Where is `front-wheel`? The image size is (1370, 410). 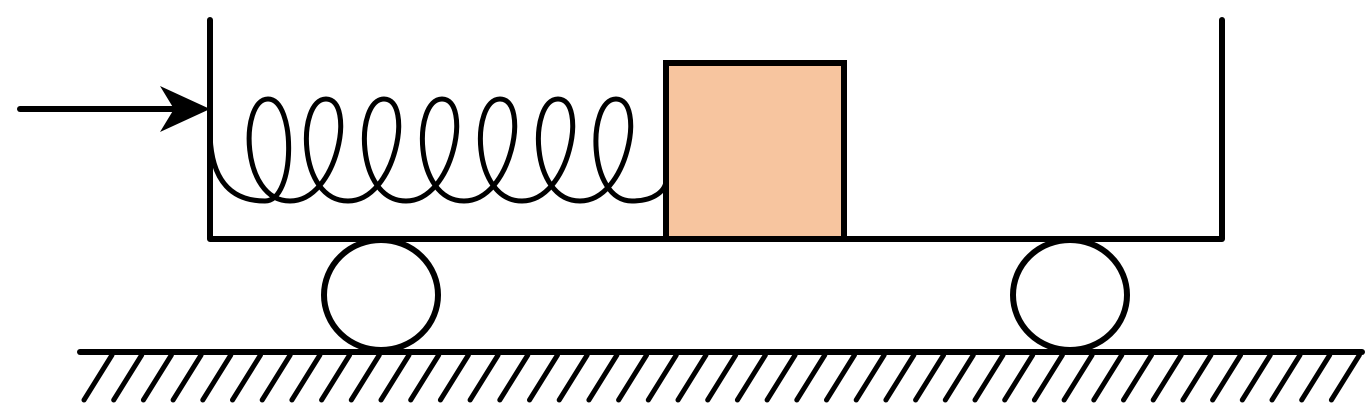 front-wheel is located at coordinates (381, 295).